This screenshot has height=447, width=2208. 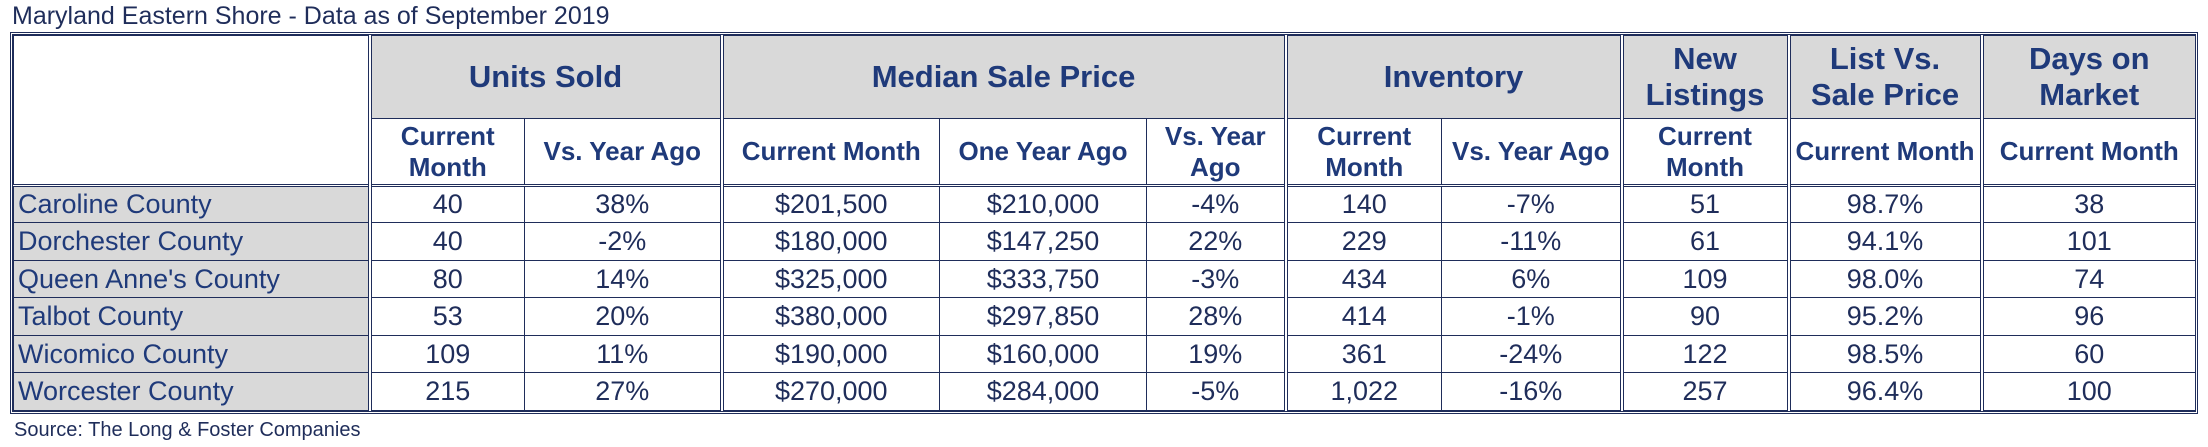 I want to click on corner-cell, so click(x=192, y=111).